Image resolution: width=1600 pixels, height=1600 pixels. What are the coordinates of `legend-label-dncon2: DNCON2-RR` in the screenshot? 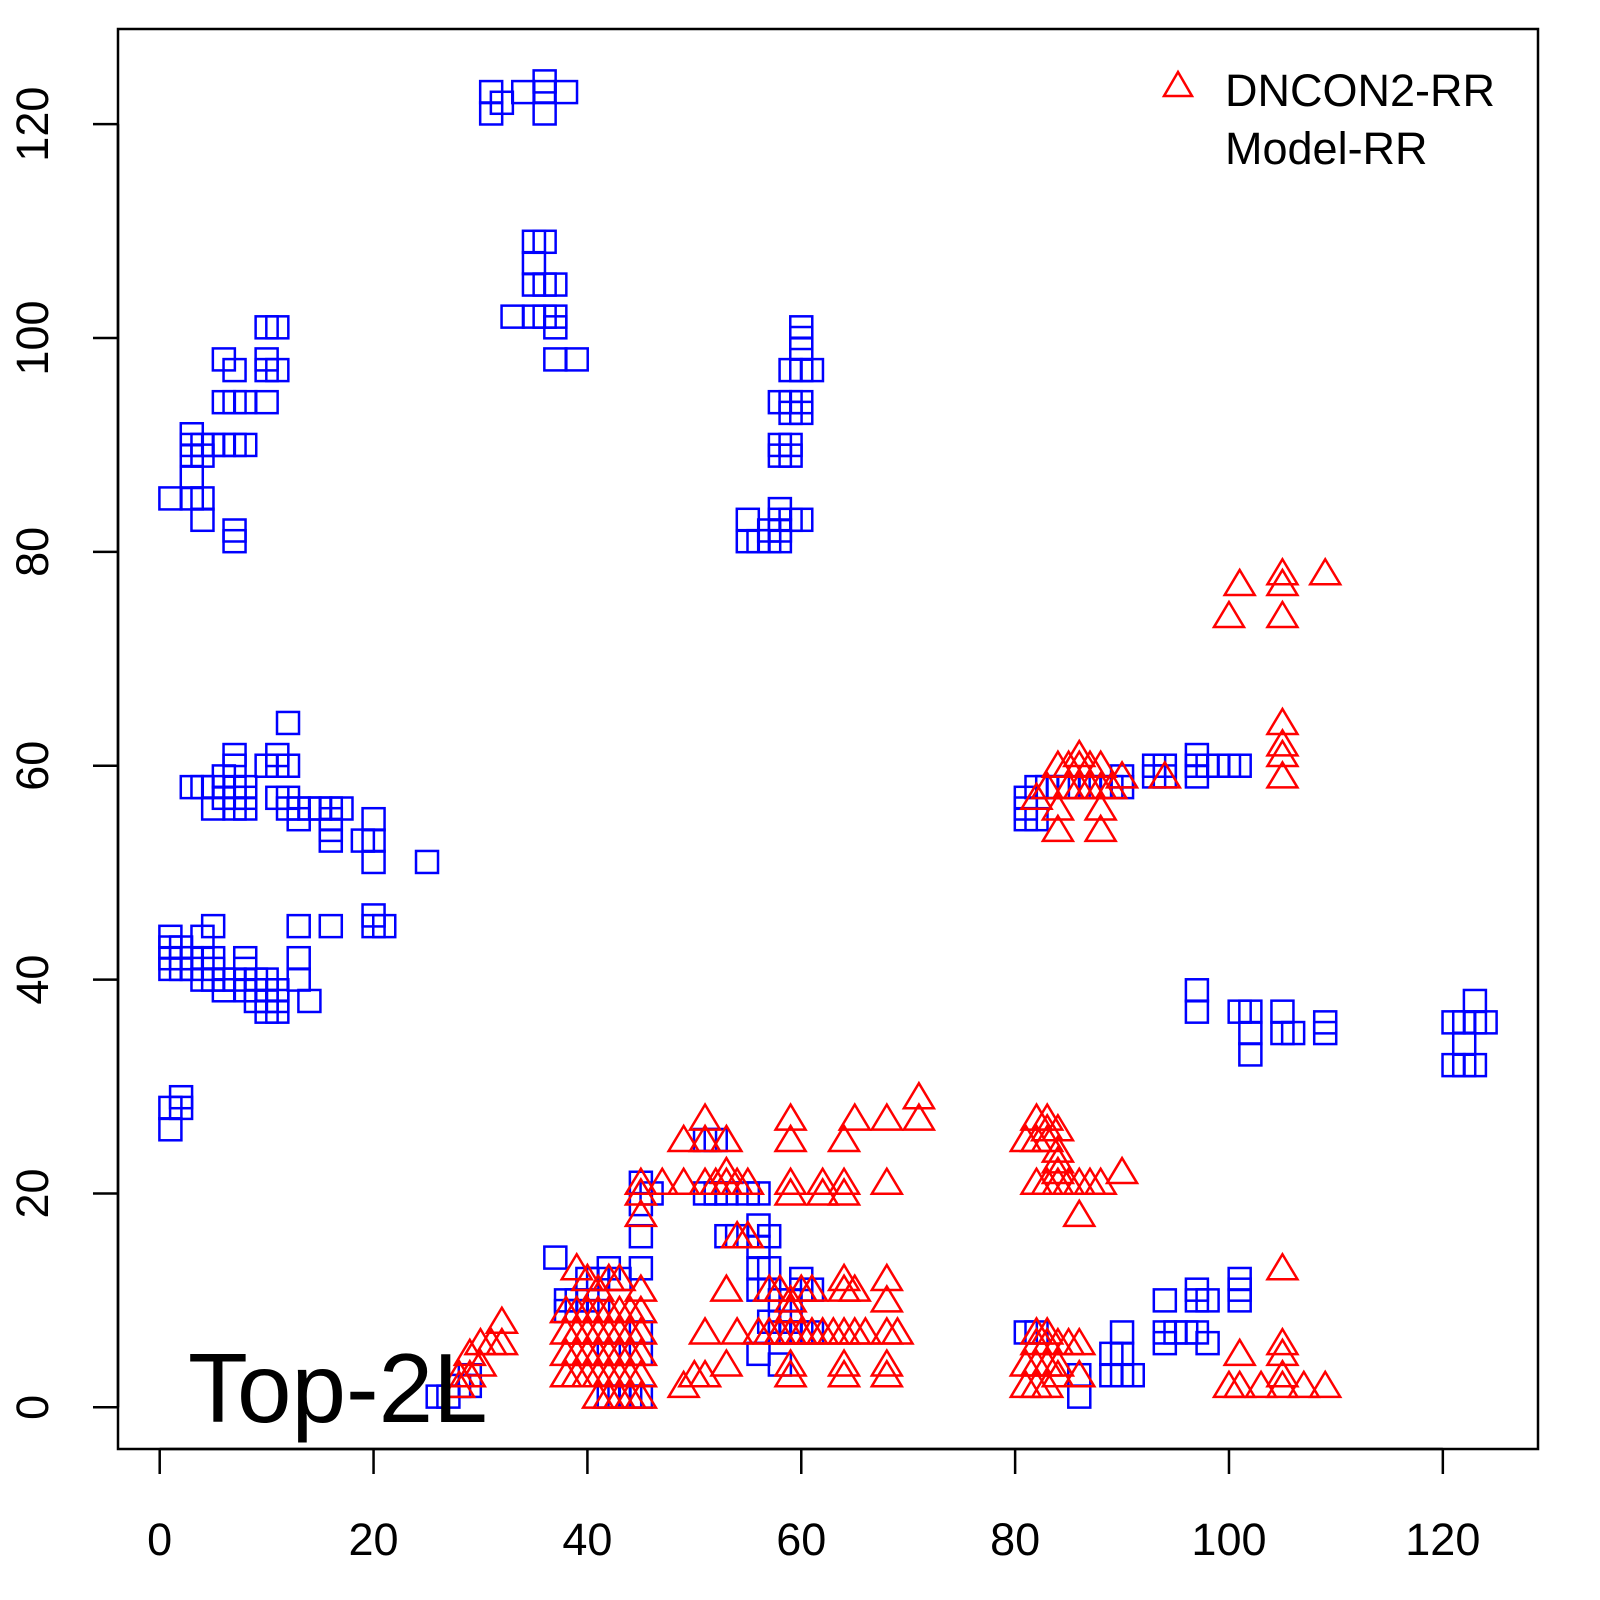 It's located at (1360, 90).